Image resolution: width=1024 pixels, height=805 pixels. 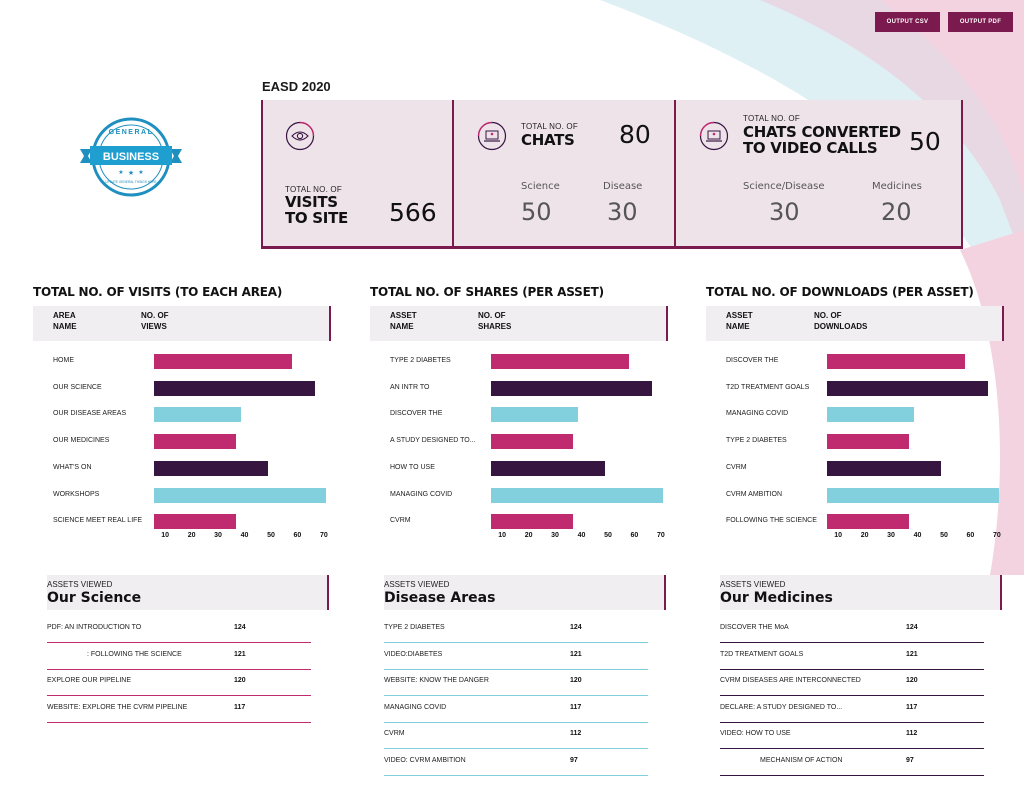 I want to click on asset-name: WEBSITE: KNOW THE DANGER, so click(x=436, y=681).